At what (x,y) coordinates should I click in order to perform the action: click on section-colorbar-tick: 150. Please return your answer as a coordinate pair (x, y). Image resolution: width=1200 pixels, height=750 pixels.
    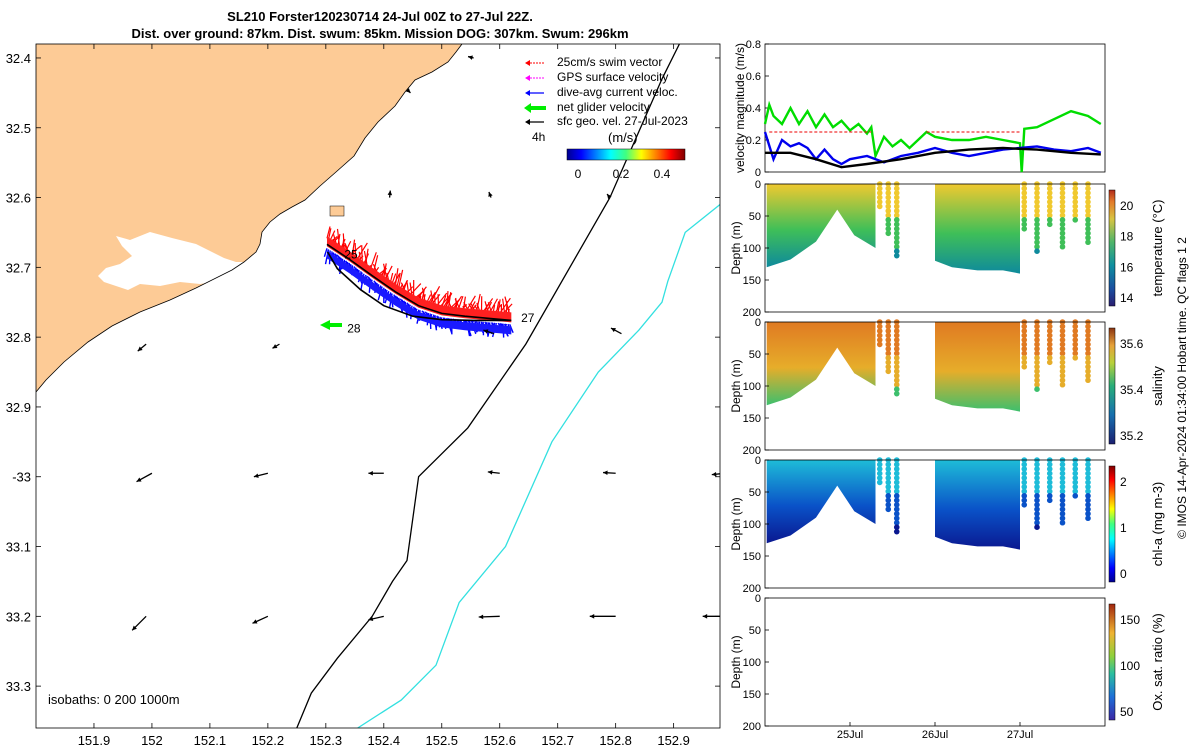
    Looking at the image, I should click on (1130, 620).